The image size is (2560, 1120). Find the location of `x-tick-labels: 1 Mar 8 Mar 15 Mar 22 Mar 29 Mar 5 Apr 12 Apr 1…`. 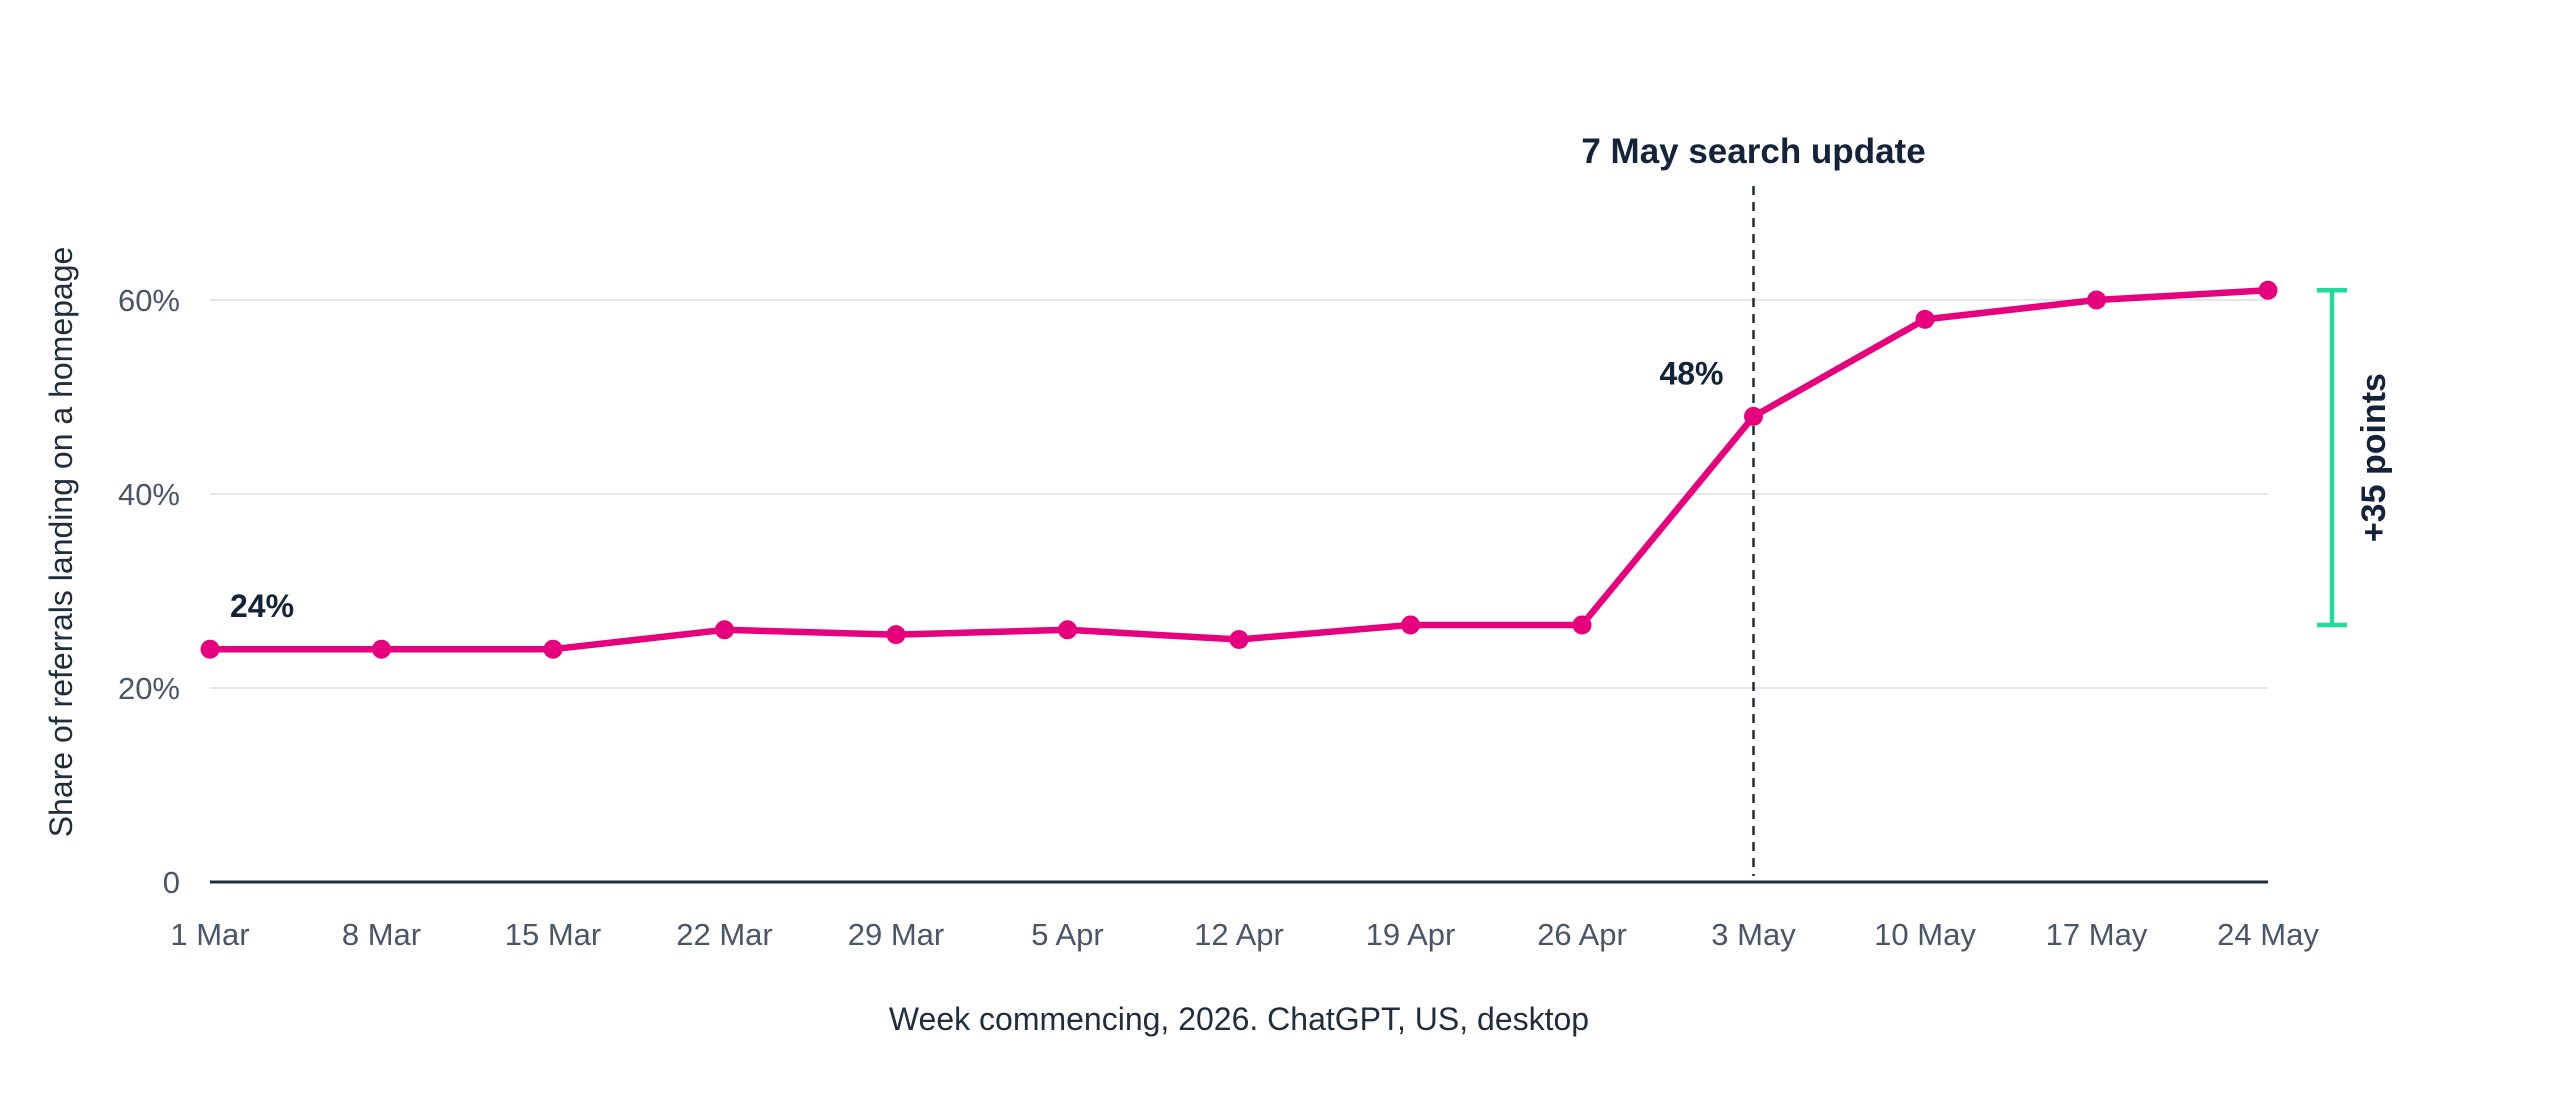

x-tick-labels: 1 Mar 8 Mar 15 Mar 22 Mar 29 Mar 5 Apr 12 Apr 1… is located at coordinates (1244, 934).